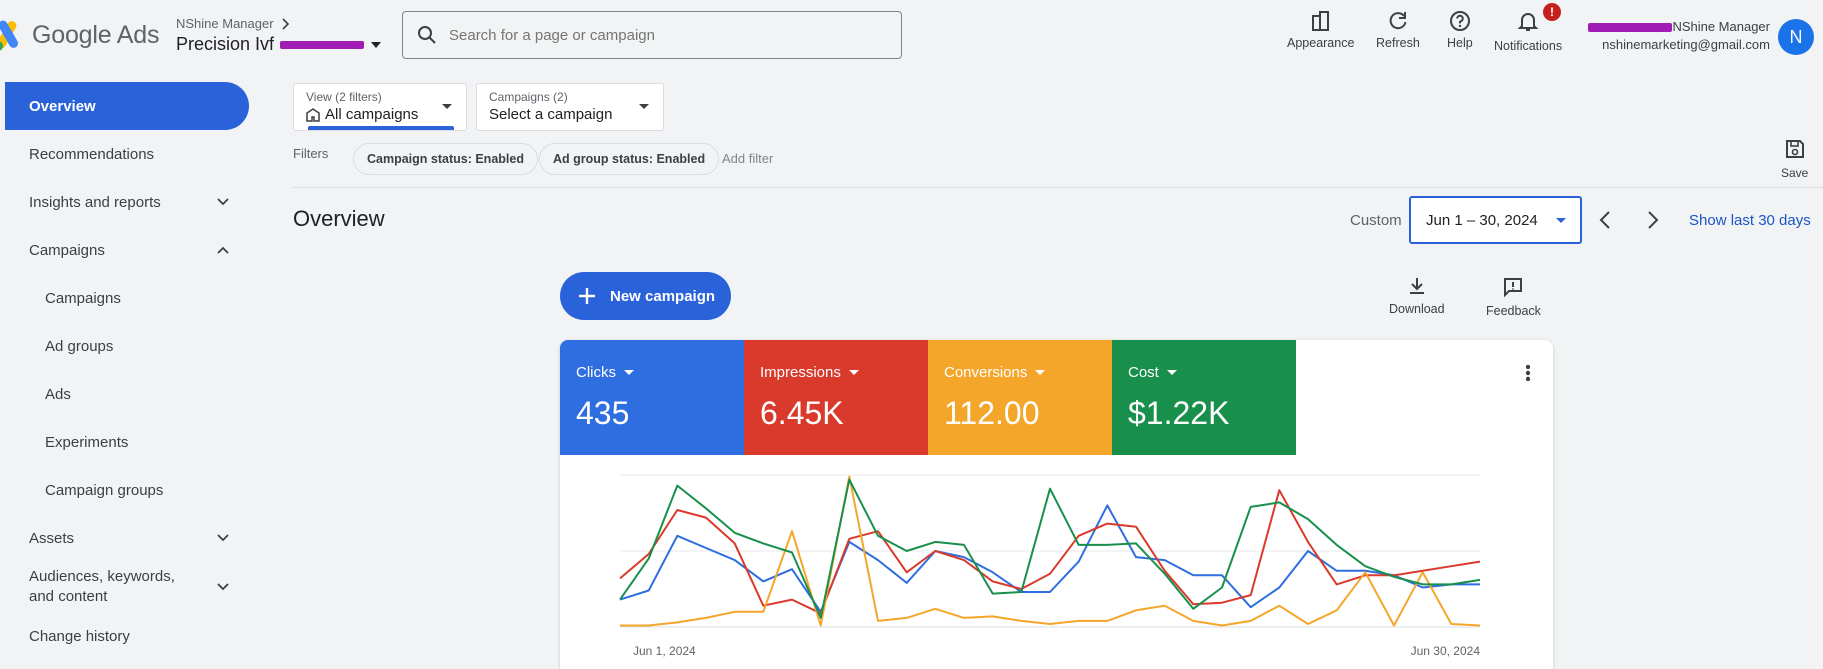  Describe the element at coordinates (551, 114) in the screenshot. I see `campaign-filter-value: Select a campaign` at that location.